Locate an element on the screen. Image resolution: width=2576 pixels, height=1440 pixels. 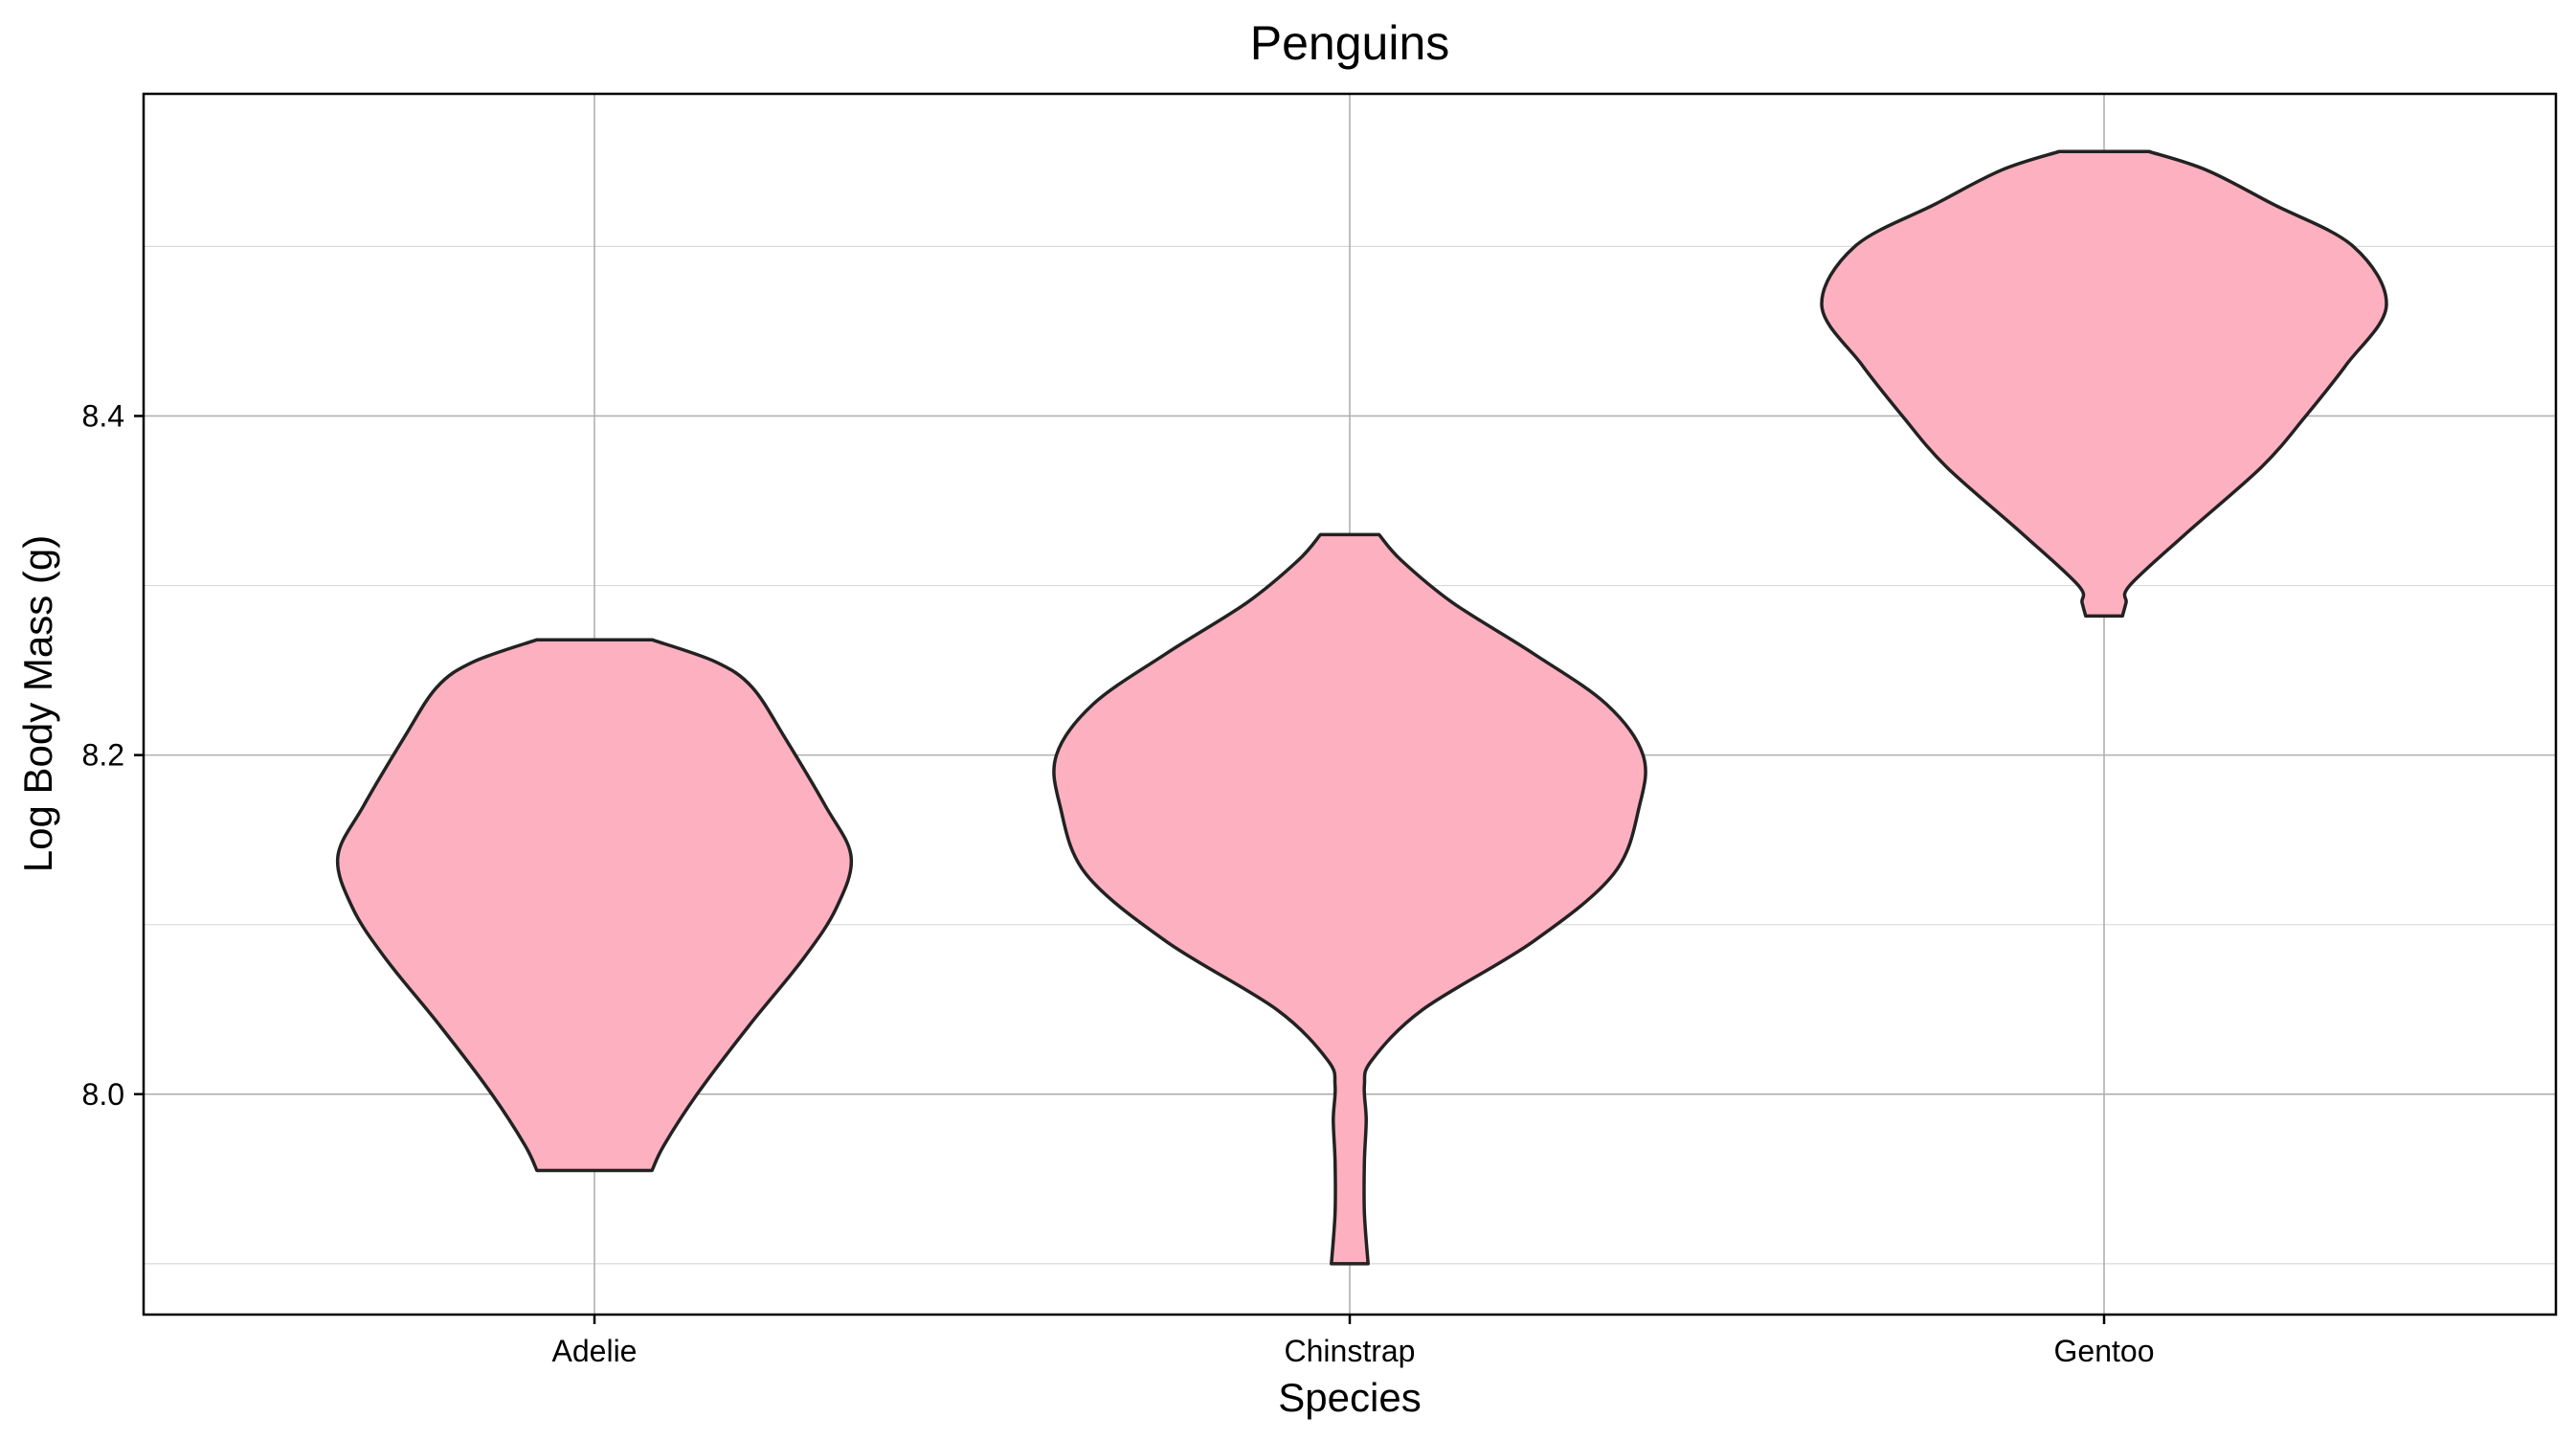
y-tick-label: 8.0 is located at coordinates (103, 1095).